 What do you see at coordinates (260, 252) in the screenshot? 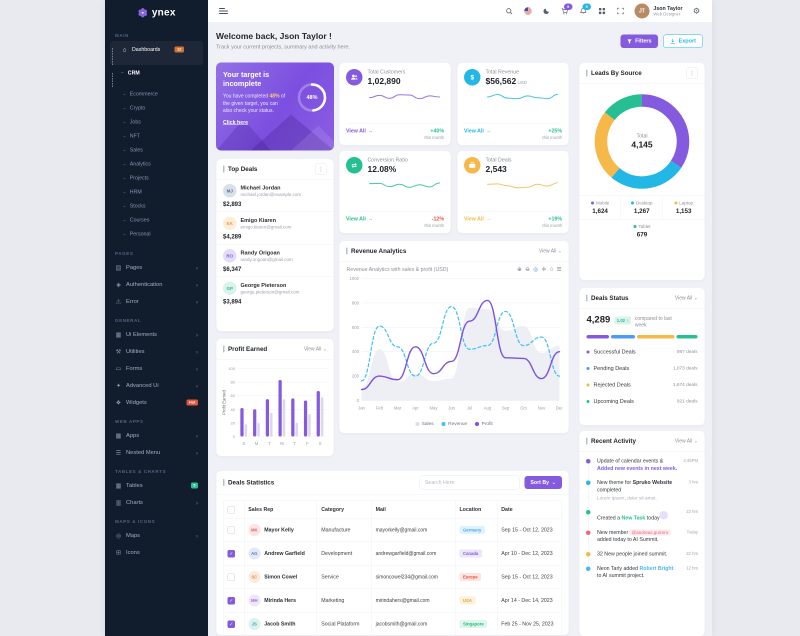
I see `deal-name: Randy Origoan` at bounding box center [260, 252].